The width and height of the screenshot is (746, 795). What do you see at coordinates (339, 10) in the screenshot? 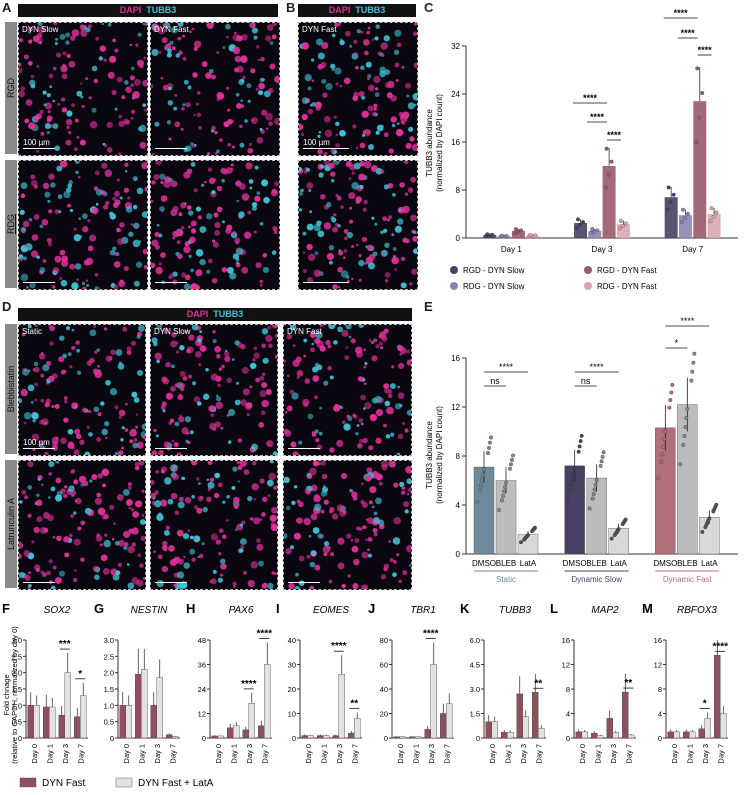
I see `dapi-label: DAPI` at bounding box center [339, 10].